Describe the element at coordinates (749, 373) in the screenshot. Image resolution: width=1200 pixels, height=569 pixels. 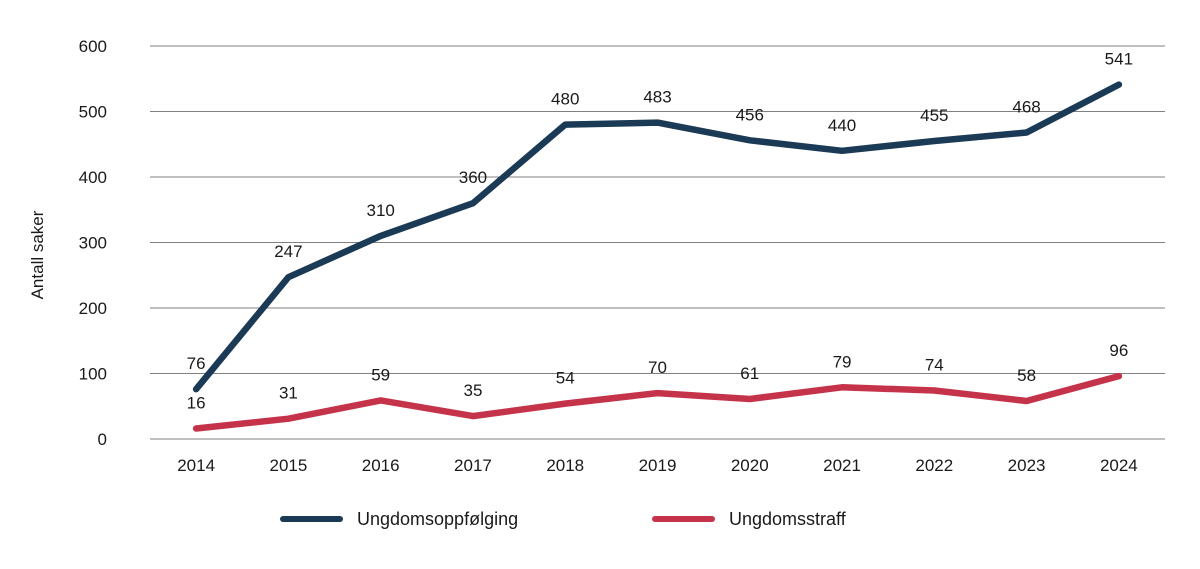
I see `data-label: 61` at that location.